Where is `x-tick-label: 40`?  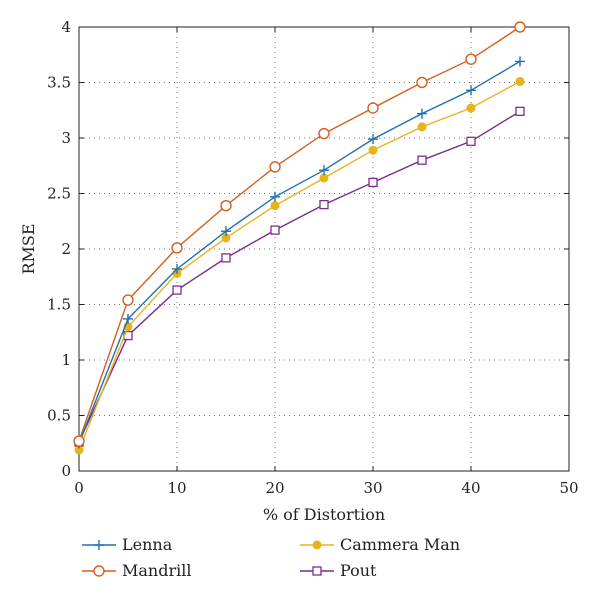 x-tick-label: 40 is located at coordinates (470, 488).